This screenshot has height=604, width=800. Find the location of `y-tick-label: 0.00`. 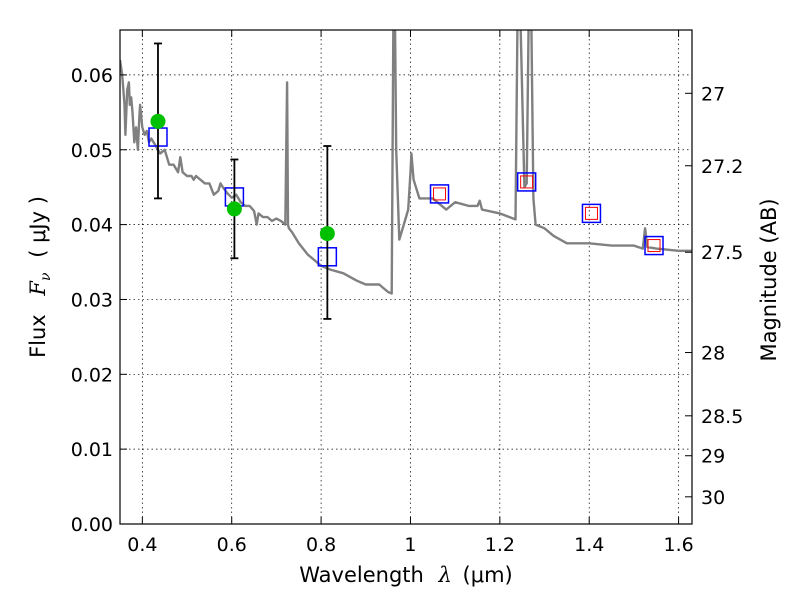

y-tick-label: 0.00 is located at coordinates (92, 525).